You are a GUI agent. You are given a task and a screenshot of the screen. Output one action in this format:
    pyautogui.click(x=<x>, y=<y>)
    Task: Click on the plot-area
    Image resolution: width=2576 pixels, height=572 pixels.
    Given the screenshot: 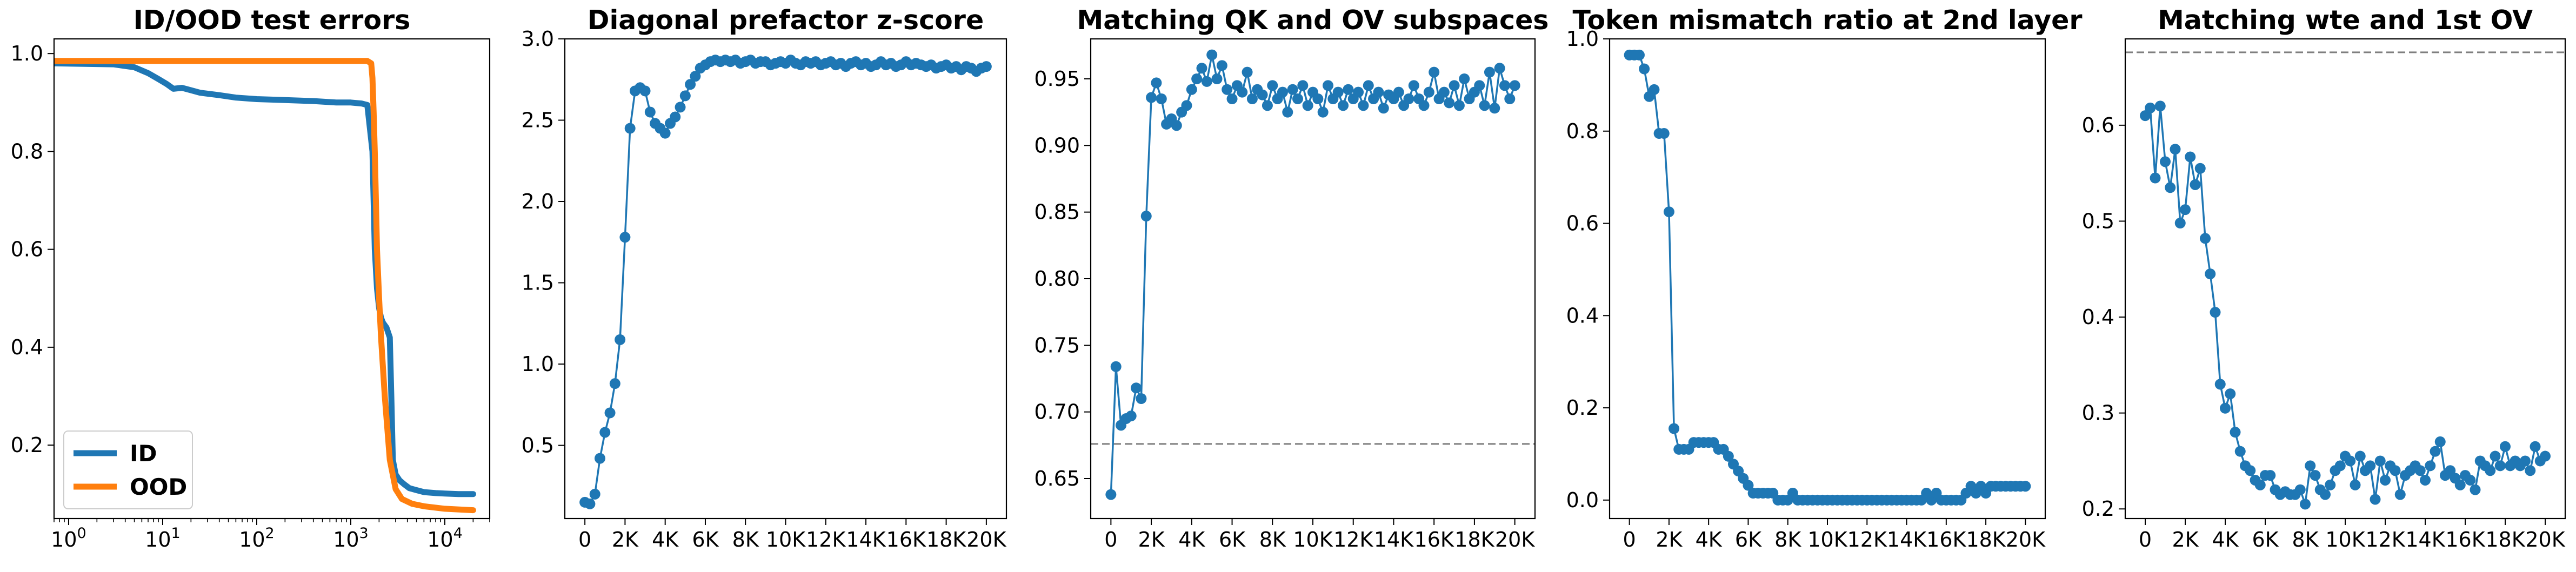 What is the action you would take?
    pyautogui.click(x=786, y=282)
    